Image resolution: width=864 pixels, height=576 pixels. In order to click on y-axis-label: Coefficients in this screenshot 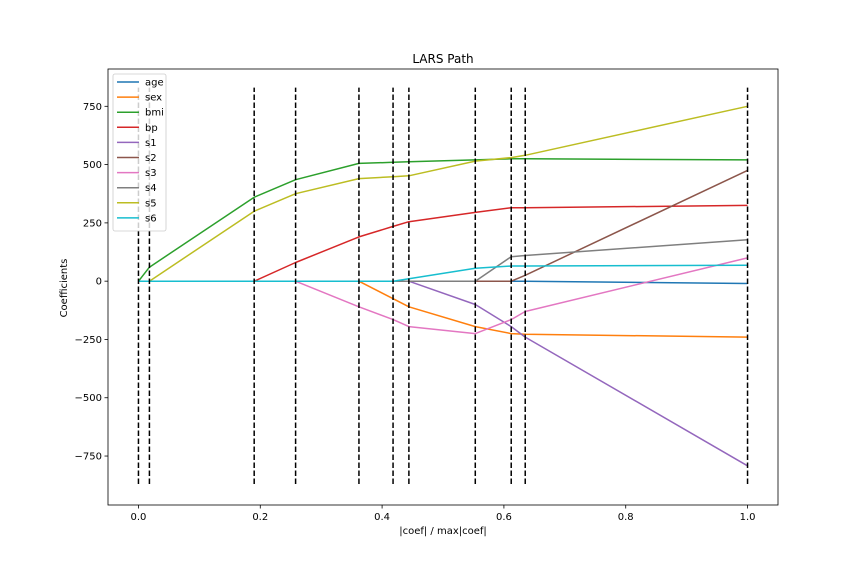, I will do `click(64, 288)`.